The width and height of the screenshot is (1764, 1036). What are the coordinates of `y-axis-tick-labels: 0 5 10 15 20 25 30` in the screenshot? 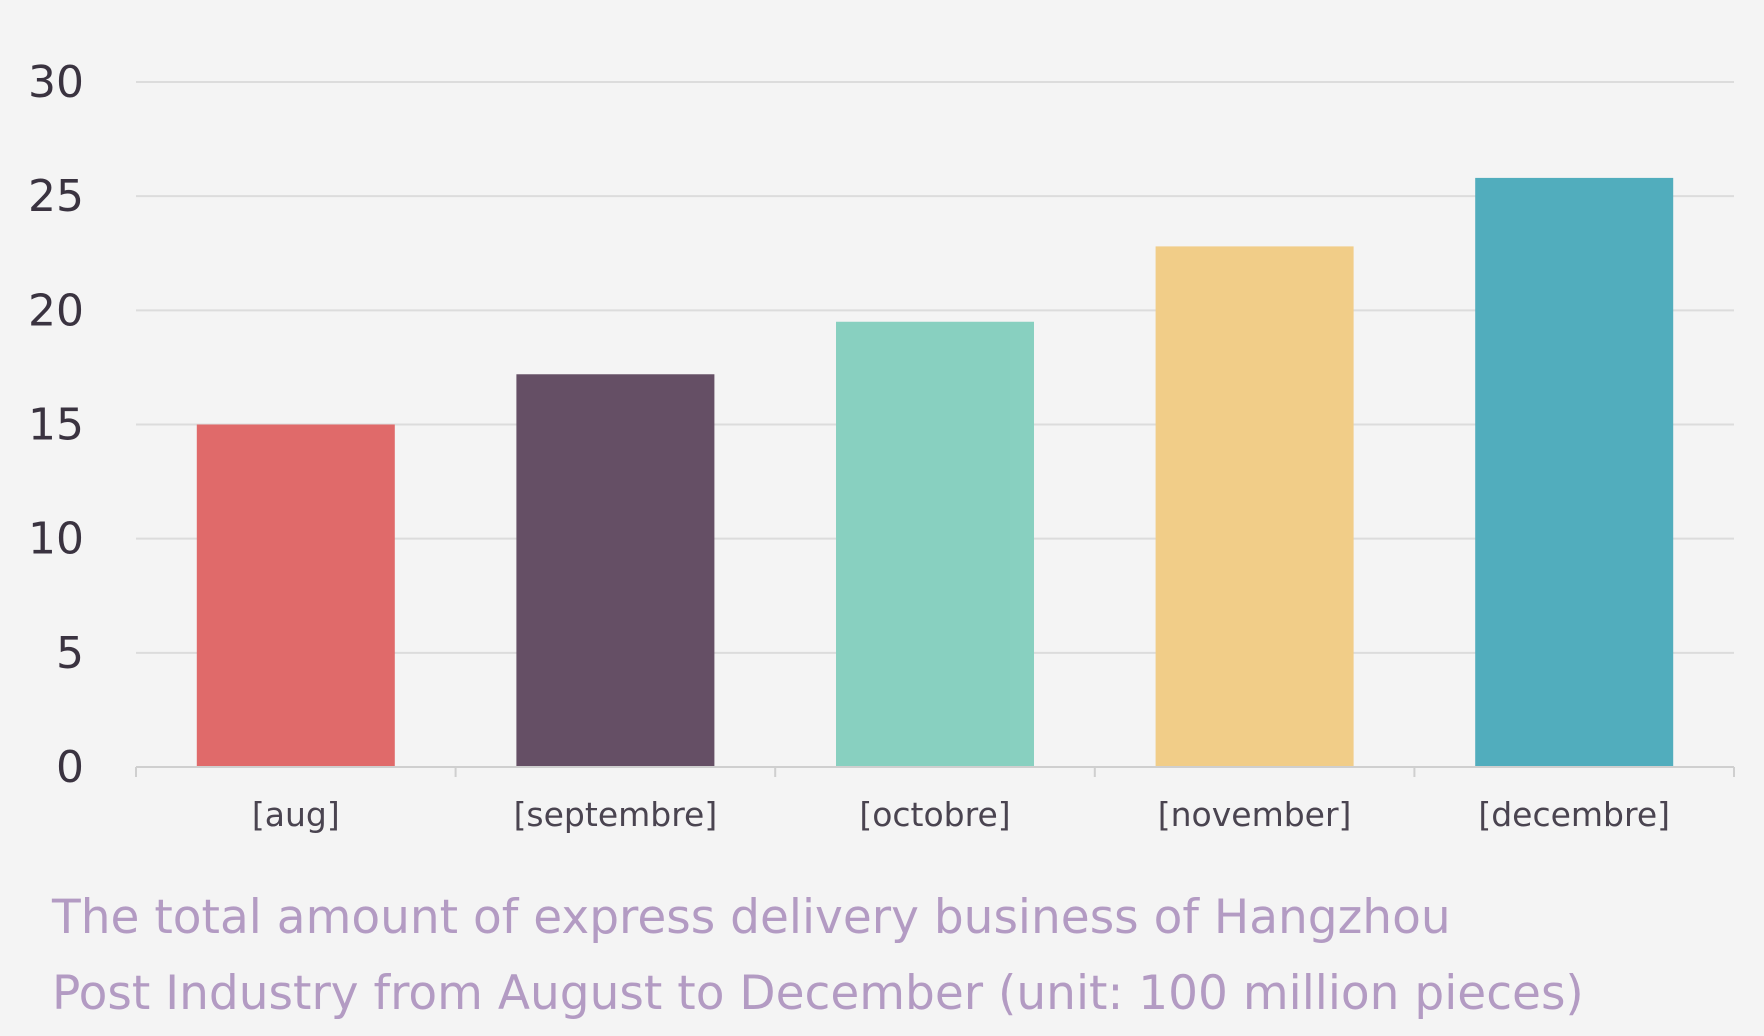 It's located at (56, 425).